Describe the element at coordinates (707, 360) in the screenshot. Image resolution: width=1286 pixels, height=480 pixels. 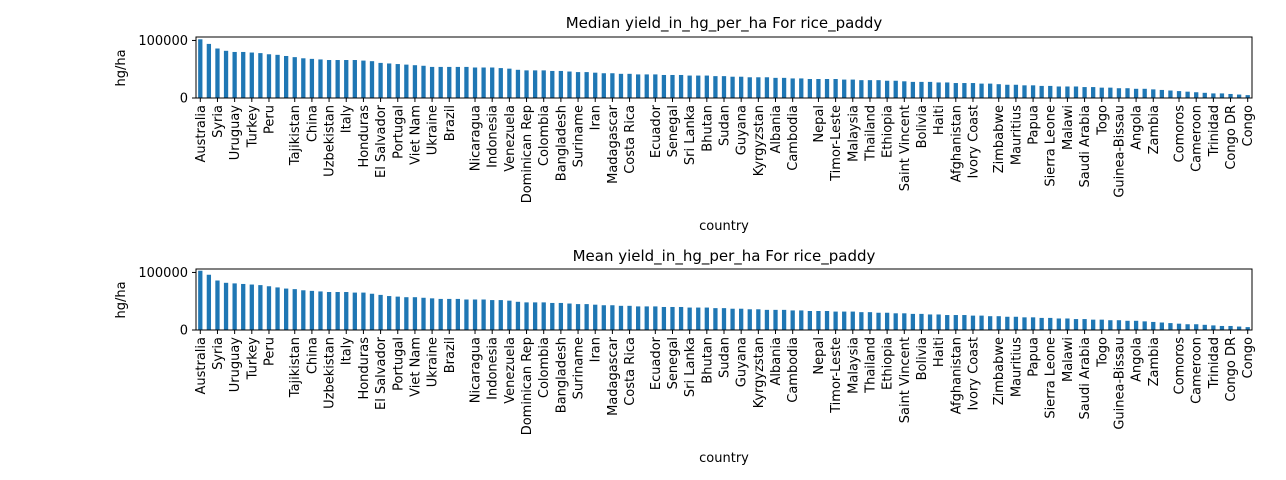
I see `x-tick-label: Bhutan` at that location.